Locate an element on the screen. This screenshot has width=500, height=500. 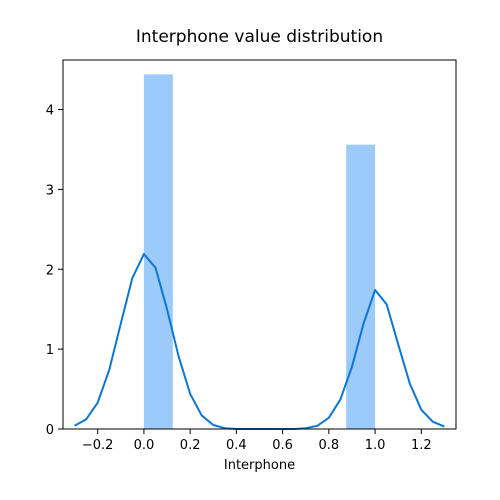
x-tick-label: 0.2 is located at coordinates (190, 445).